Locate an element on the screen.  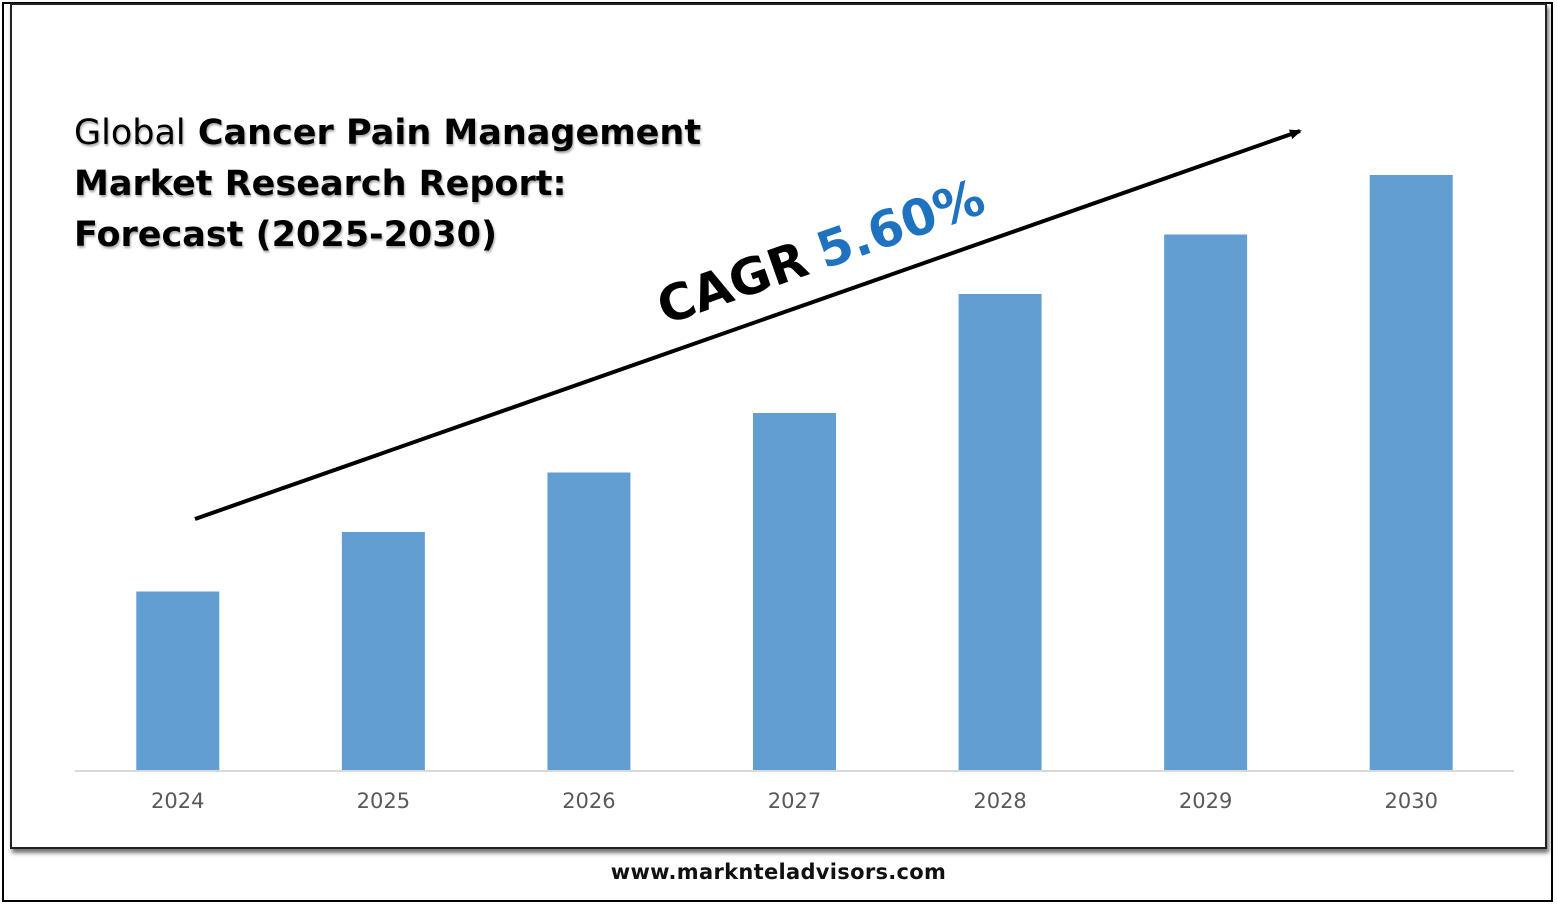
bar-2025 is located at coordinates (383, 651).